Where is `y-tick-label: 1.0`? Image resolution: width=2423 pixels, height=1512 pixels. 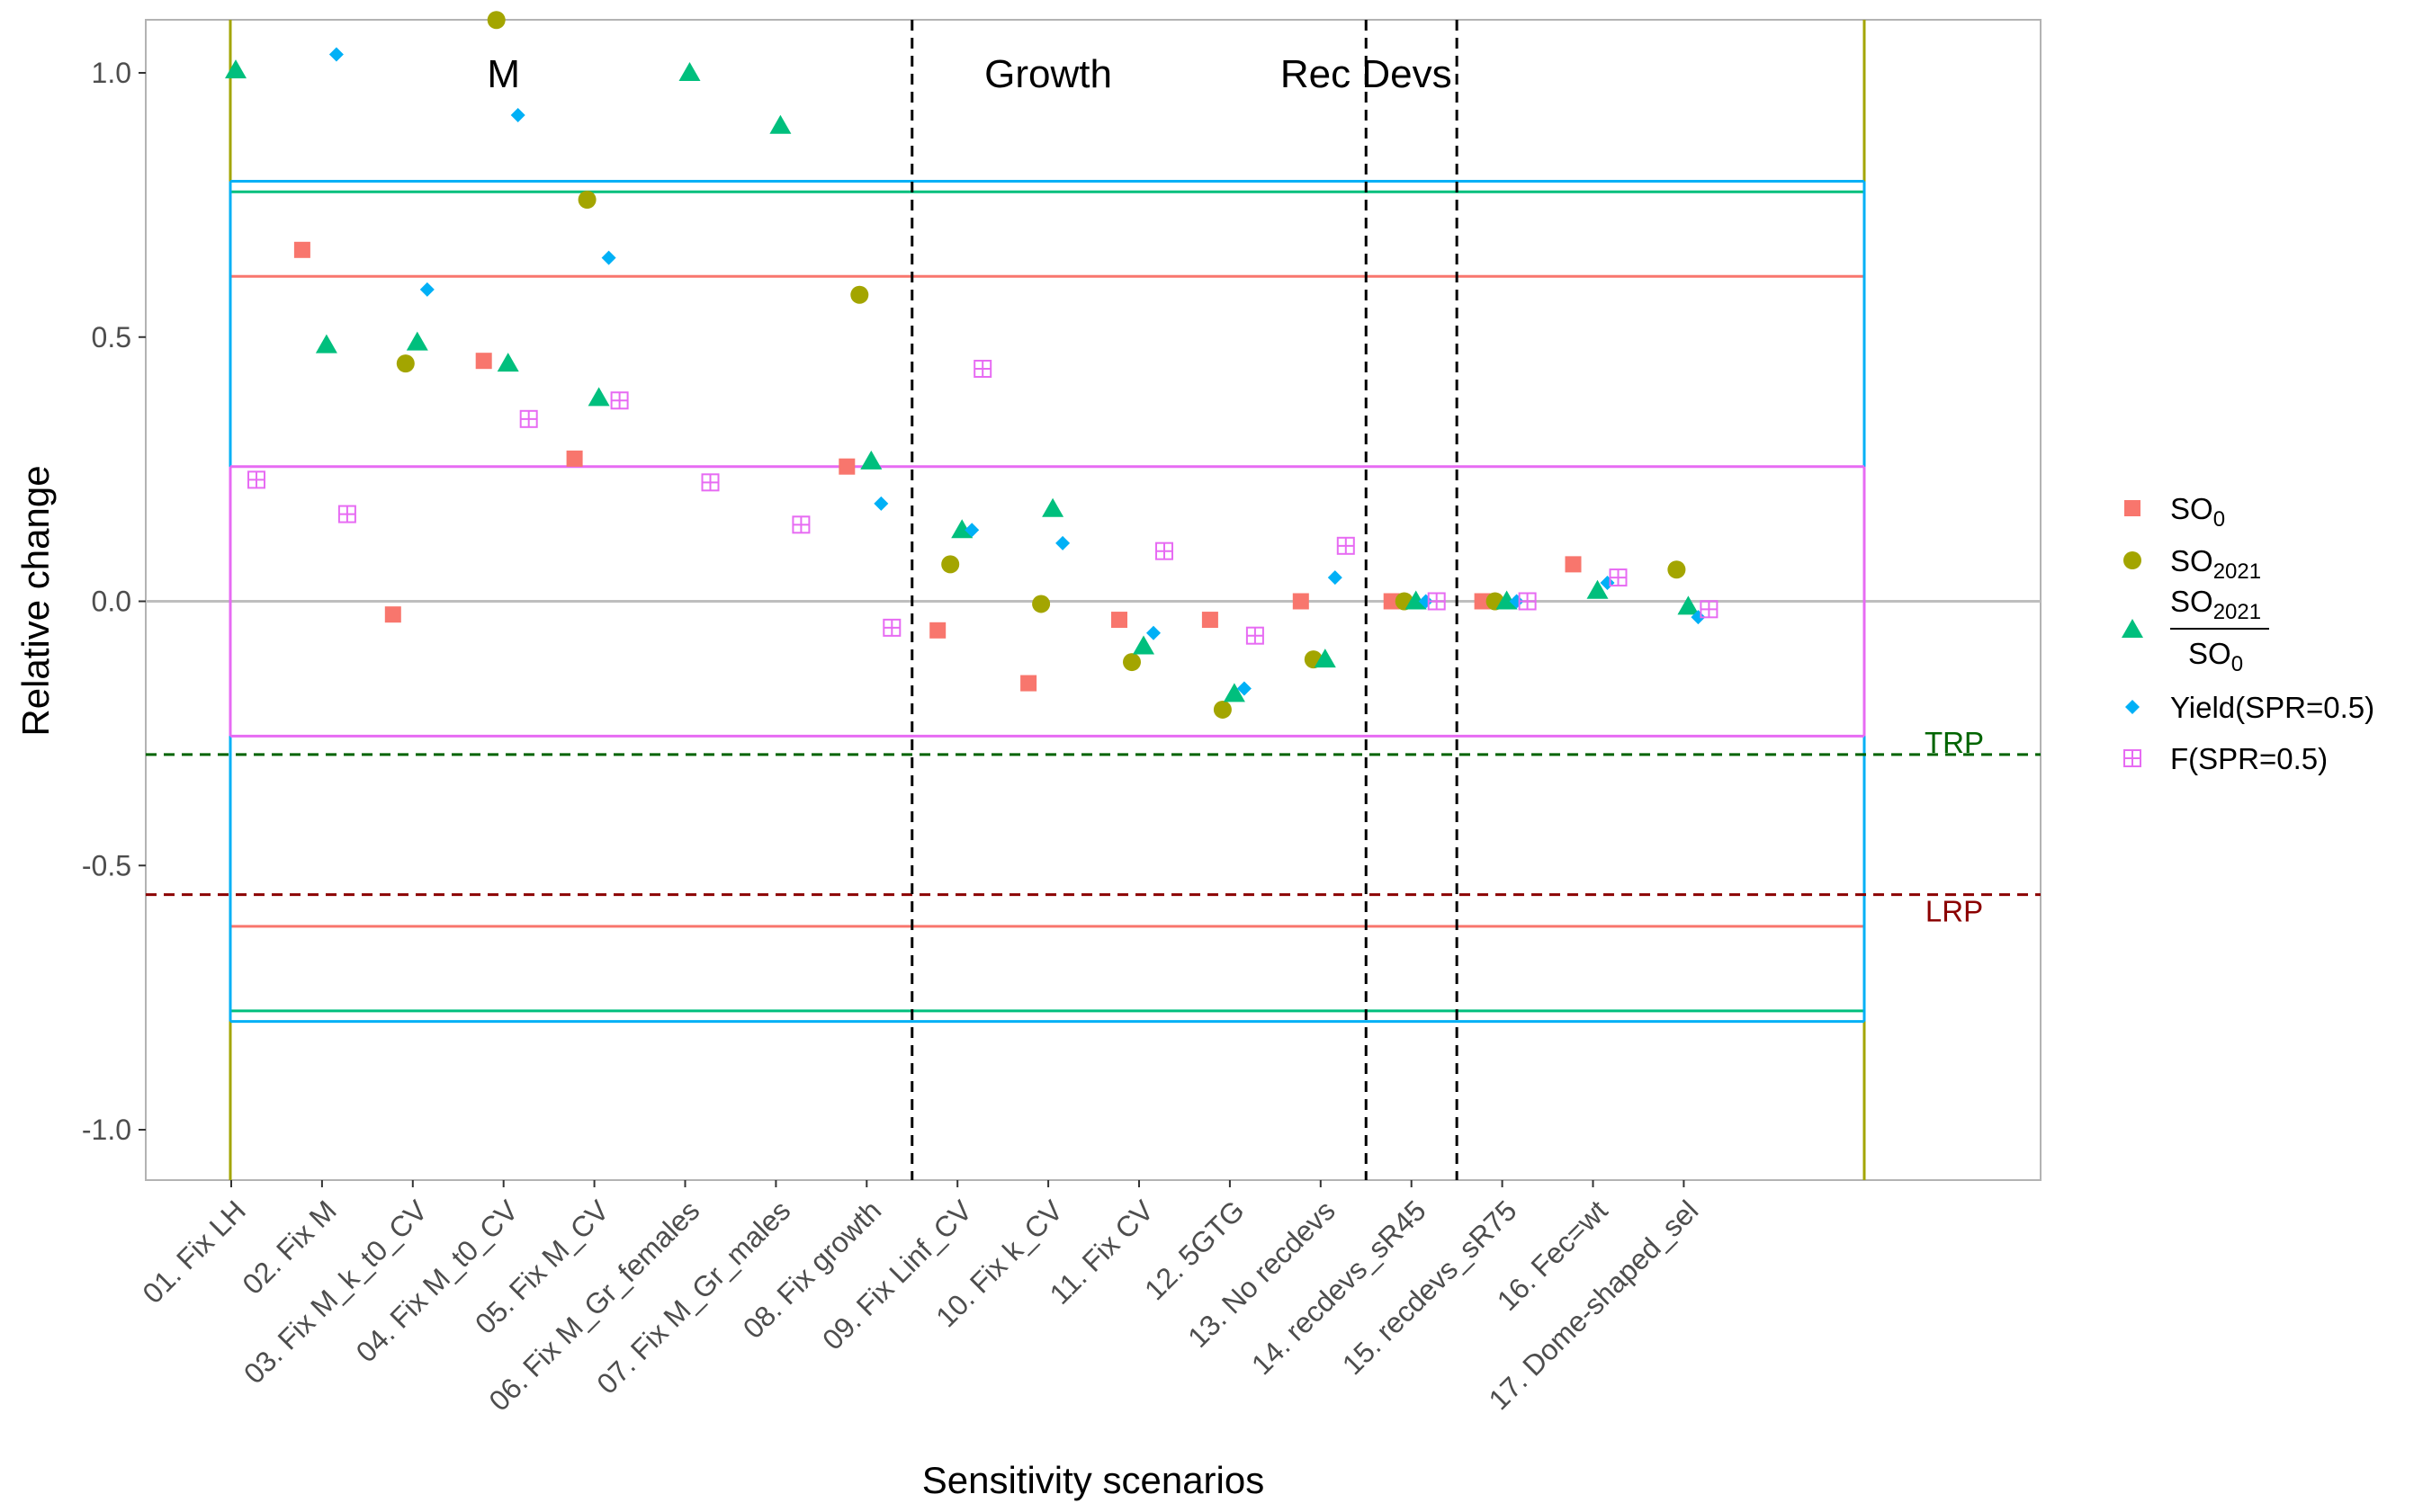 y-tick-label: 1.0 is located at coordinates (111, 73).